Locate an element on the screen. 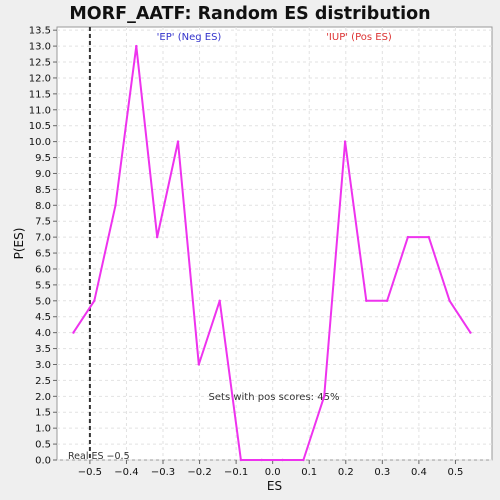 The image size is (500, 500). y-tick-label: 10.0 is located at coordinates (40, 142).